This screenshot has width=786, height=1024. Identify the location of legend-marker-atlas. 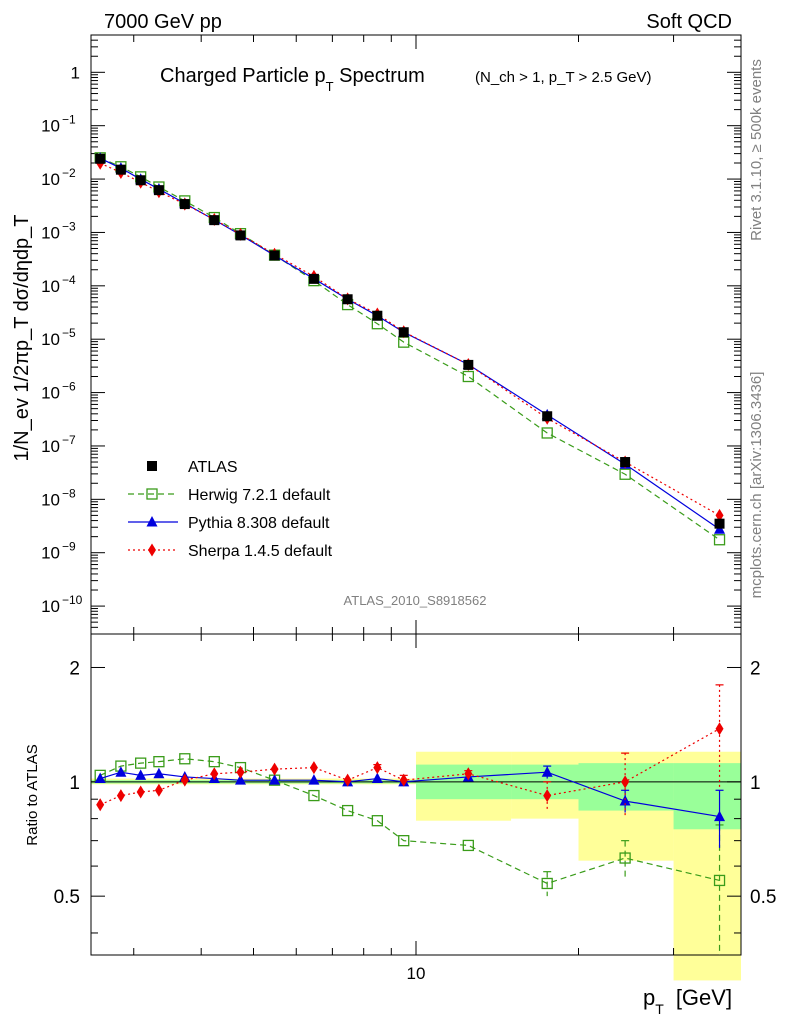
(152, 466).